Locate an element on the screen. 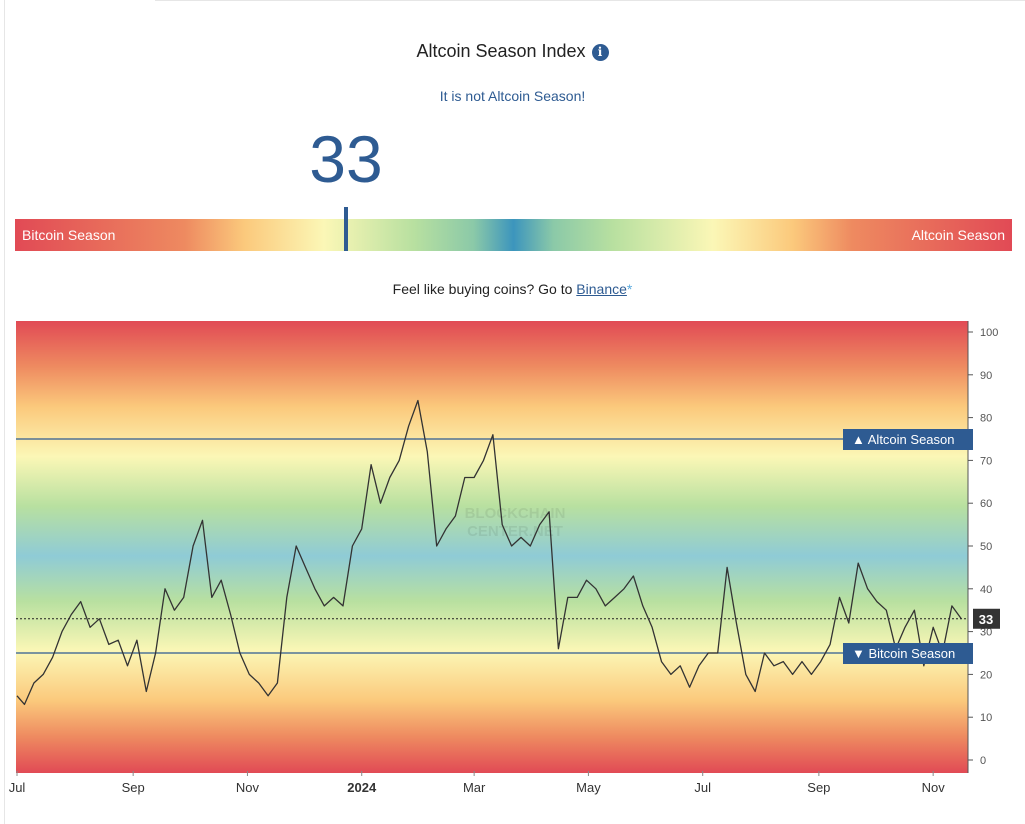 This screenshot has height=824, width=1025. page-title-text: Altcoin Season Index is located at coordinates (501, 51).